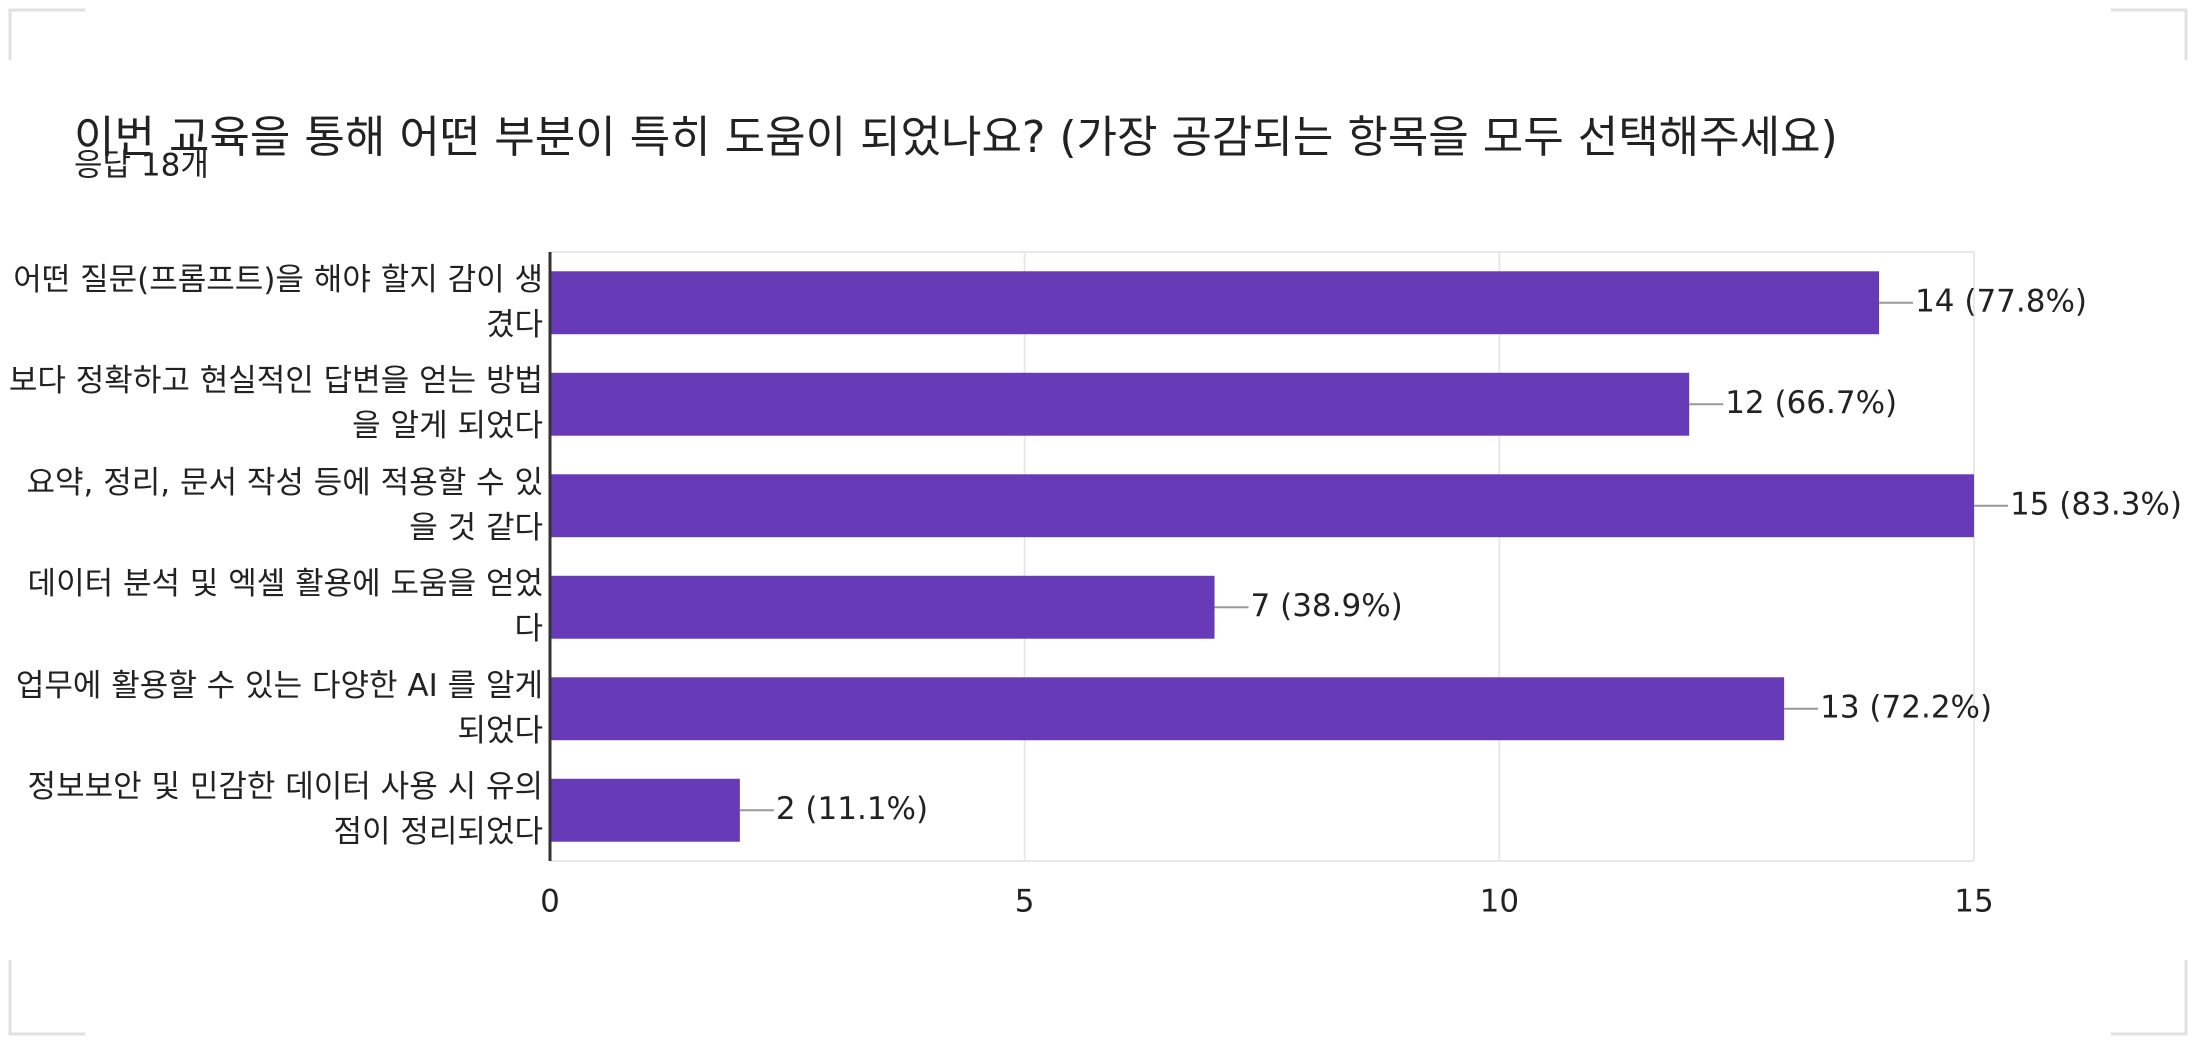 The width and height of the screenshot is (2196, 1044). I want to click on category-label-box: 보다 정확하고 현실적인 답변을 얻는 방법을 알게 되었다, so click(275, 404).